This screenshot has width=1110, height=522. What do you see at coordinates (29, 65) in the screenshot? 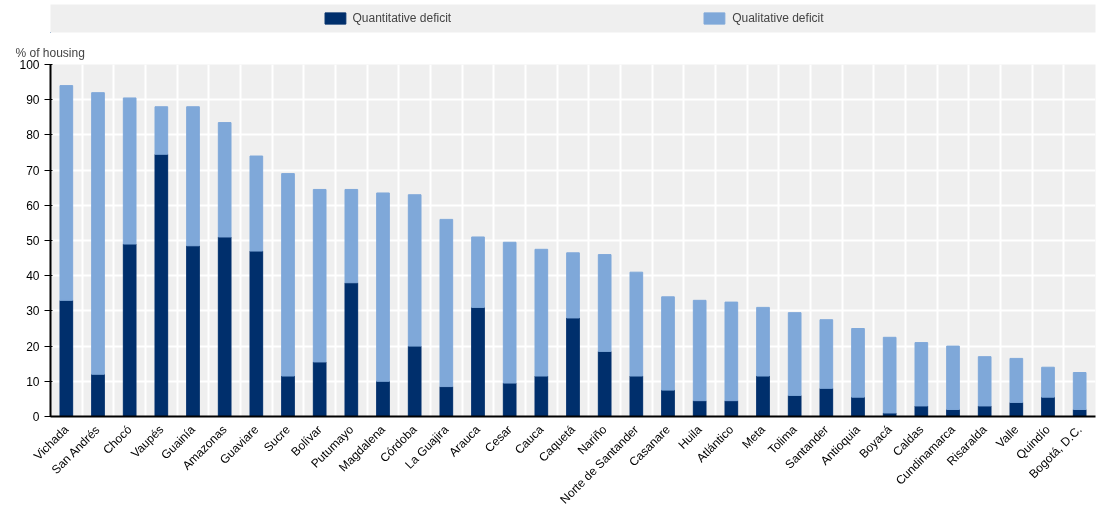
I see `y-tick-label: 100` at bounding box center [29, 65].